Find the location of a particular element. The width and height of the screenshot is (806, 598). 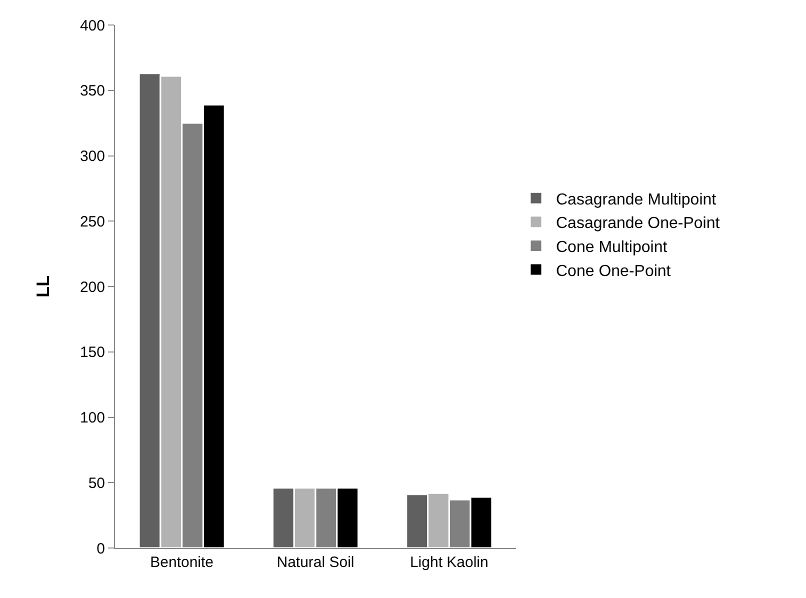

legend-label: Cone One-Point is located at coordinates (614, 271).